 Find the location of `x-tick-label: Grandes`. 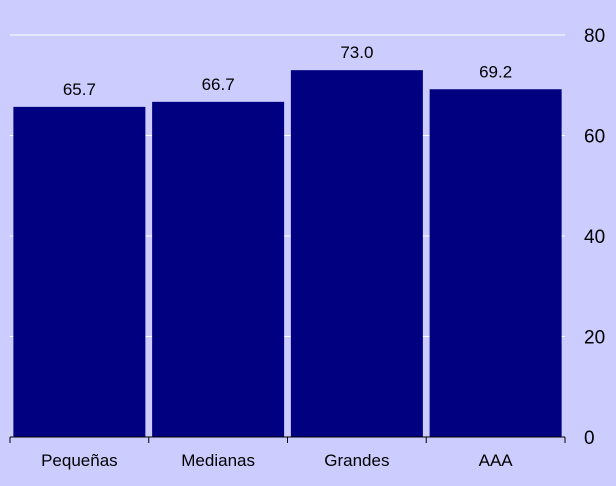

x-tick-label: Grandes is located at coordinates (356, 460).